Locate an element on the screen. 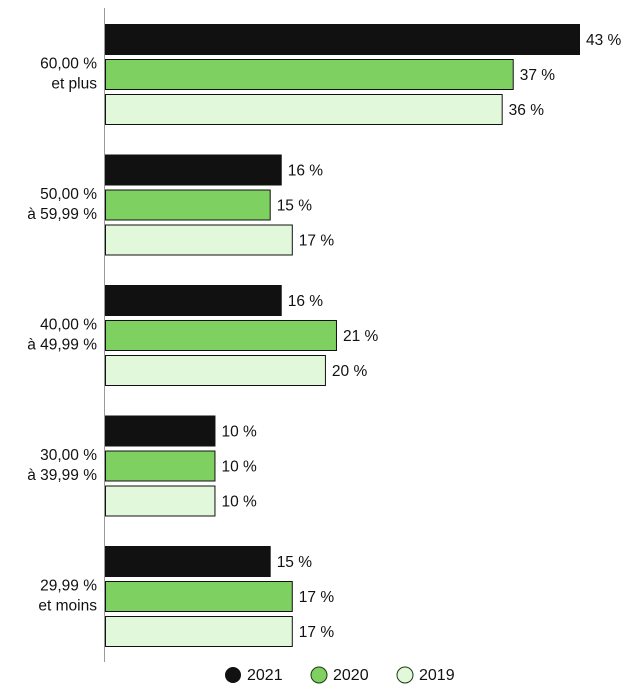 The width and height of the screenshot is (639, 692). category-label-line: à 59,99 % is located at coordinates (62, 214).